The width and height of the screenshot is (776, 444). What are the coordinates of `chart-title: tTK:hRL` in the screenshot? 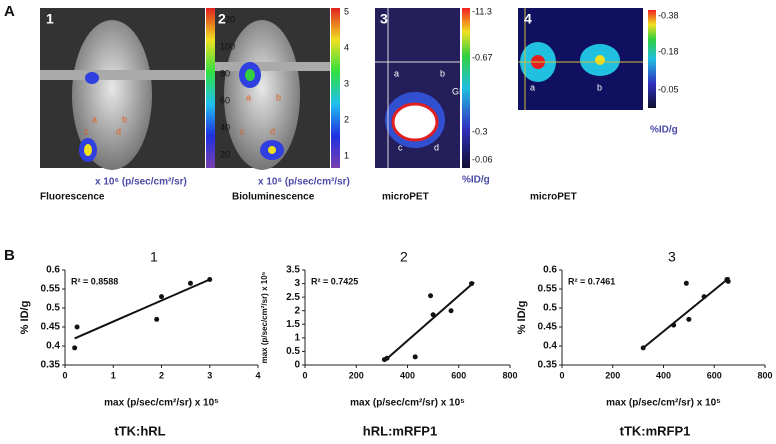 It's located at (139, 430).